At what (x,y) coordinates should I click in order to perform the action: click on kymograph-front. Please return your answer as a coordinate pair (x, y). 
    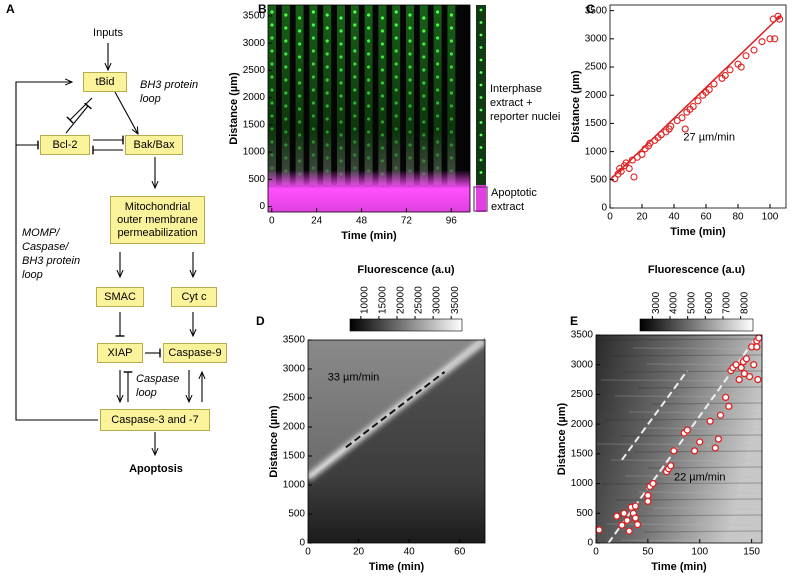
    Looking at the image, I should click on (396, 409).